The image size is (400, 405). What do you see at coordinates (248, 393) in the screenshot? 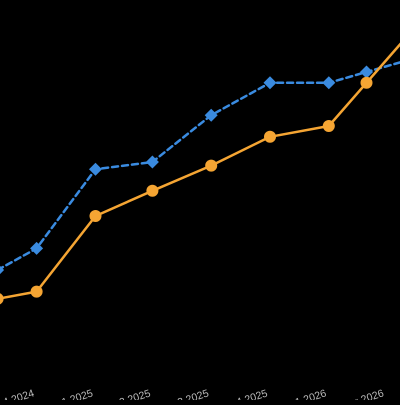
I see `x-tick-label: Q4 2025` at bounding box center [248, 393].